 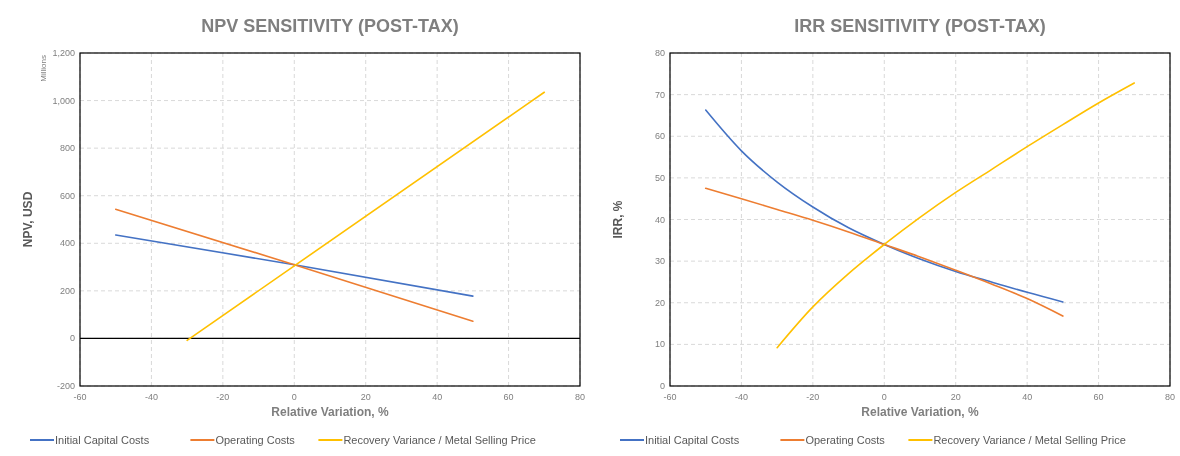 What do you see at coordinates (67, 148) in the screenshot?
I see `y-tick-label: 800` at bounding box center [67, 148].